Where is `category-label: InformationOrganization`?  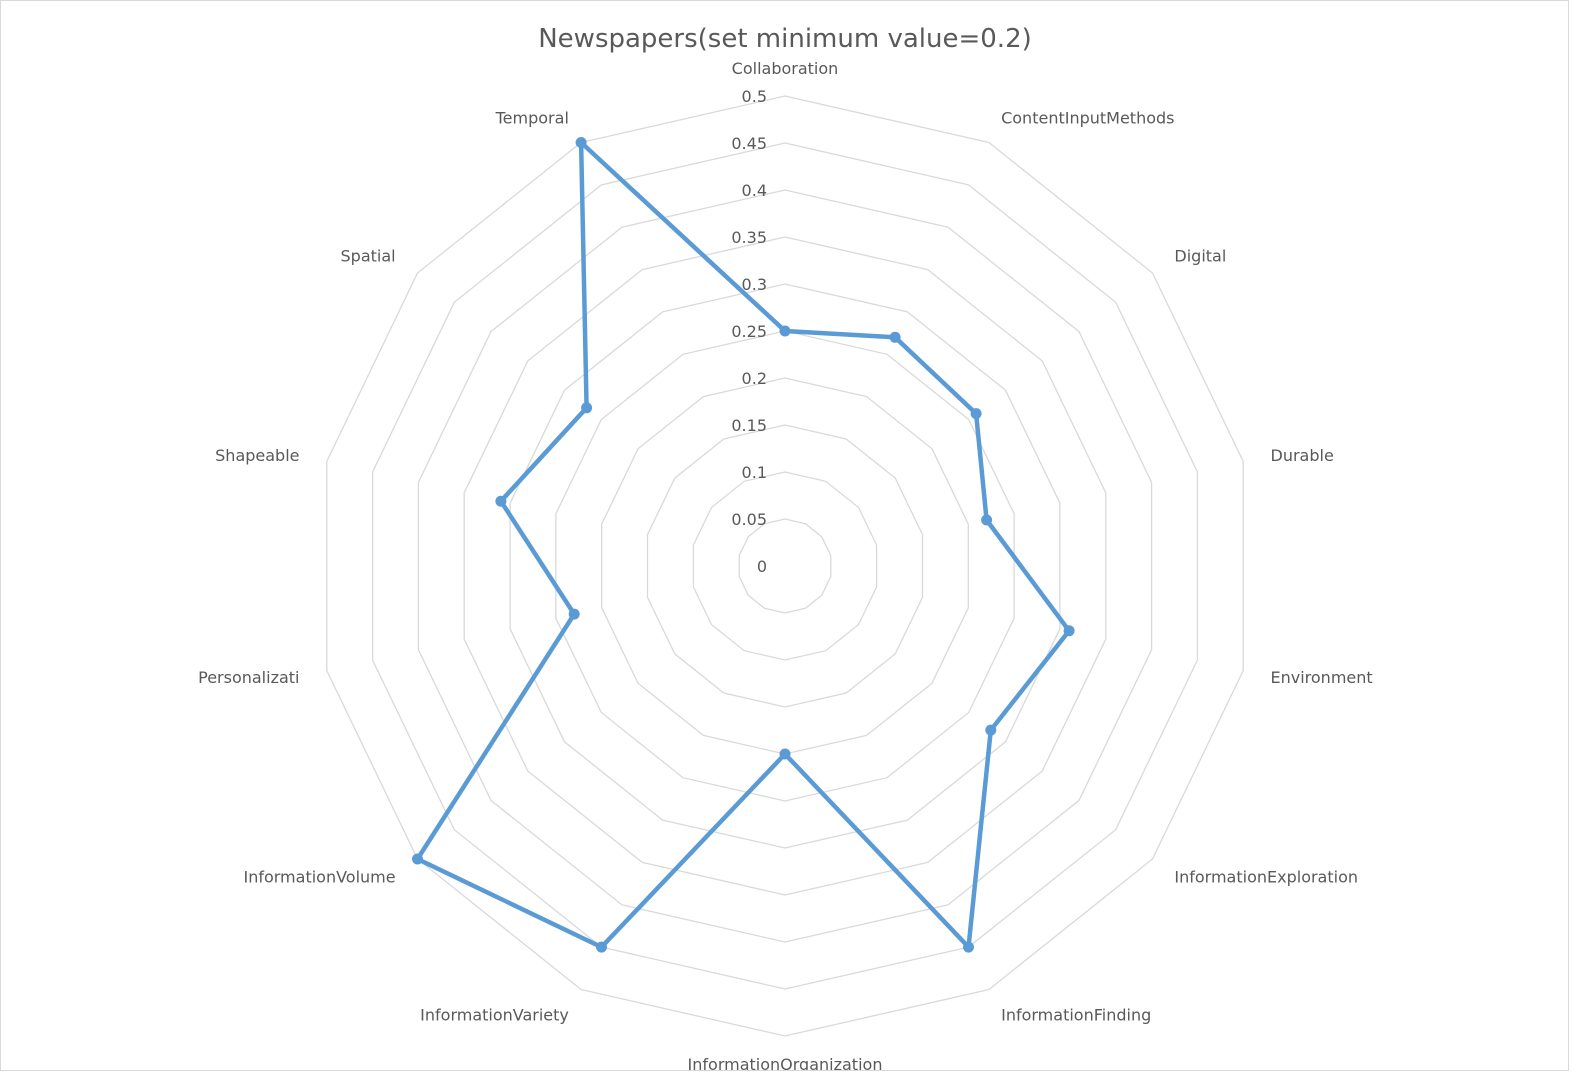
category-label: InformationOrganization is located at coordinates (785, 1062).